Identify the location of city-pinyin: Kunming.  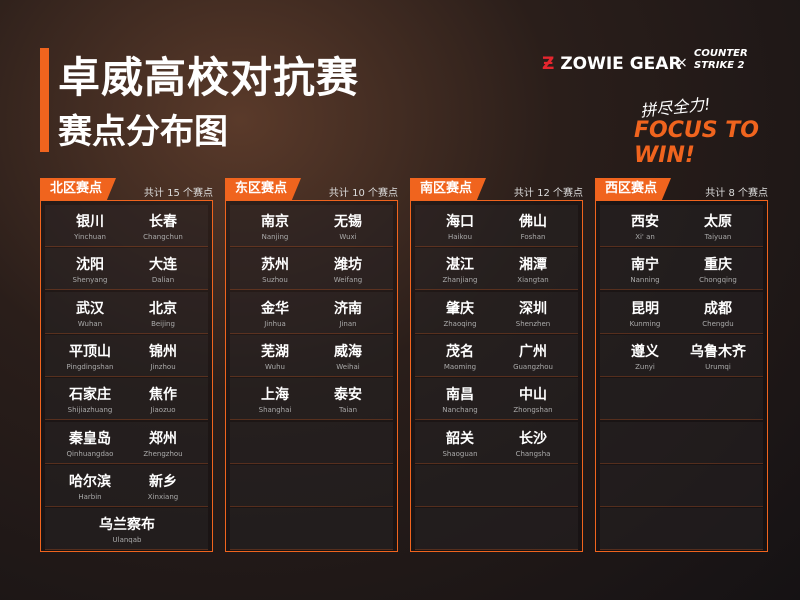
(645, 323).